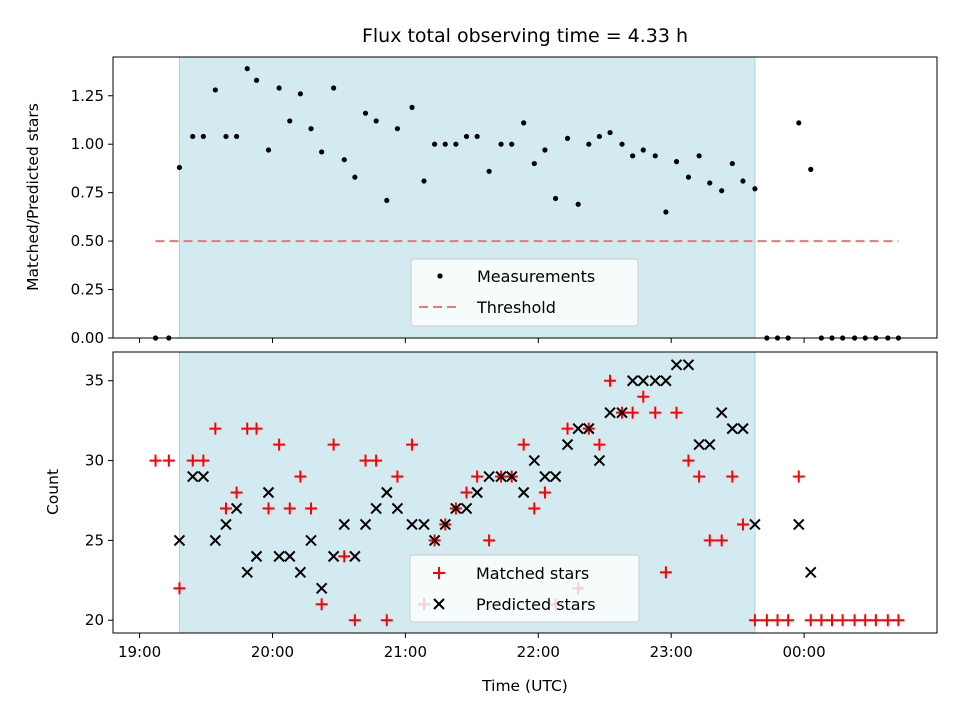  What do you see at coordinates (472, 647) in the screenshot?
I see `bottom-x-axis: 19:00 20:00 21:00 22:00 23:00 00:00` at bounding box center [472, 647].